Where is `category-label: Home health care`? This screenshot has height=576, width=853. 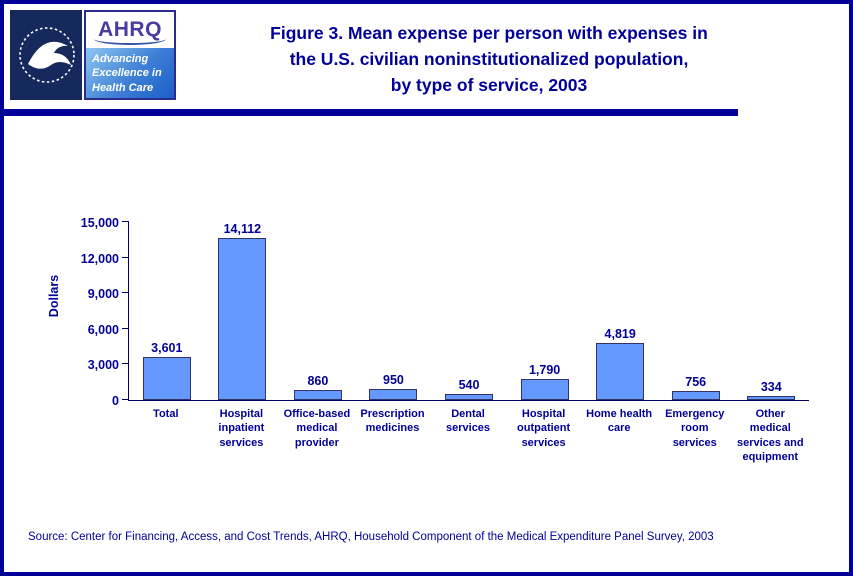 category-label: Home health care is located at coordinates (619, 421).